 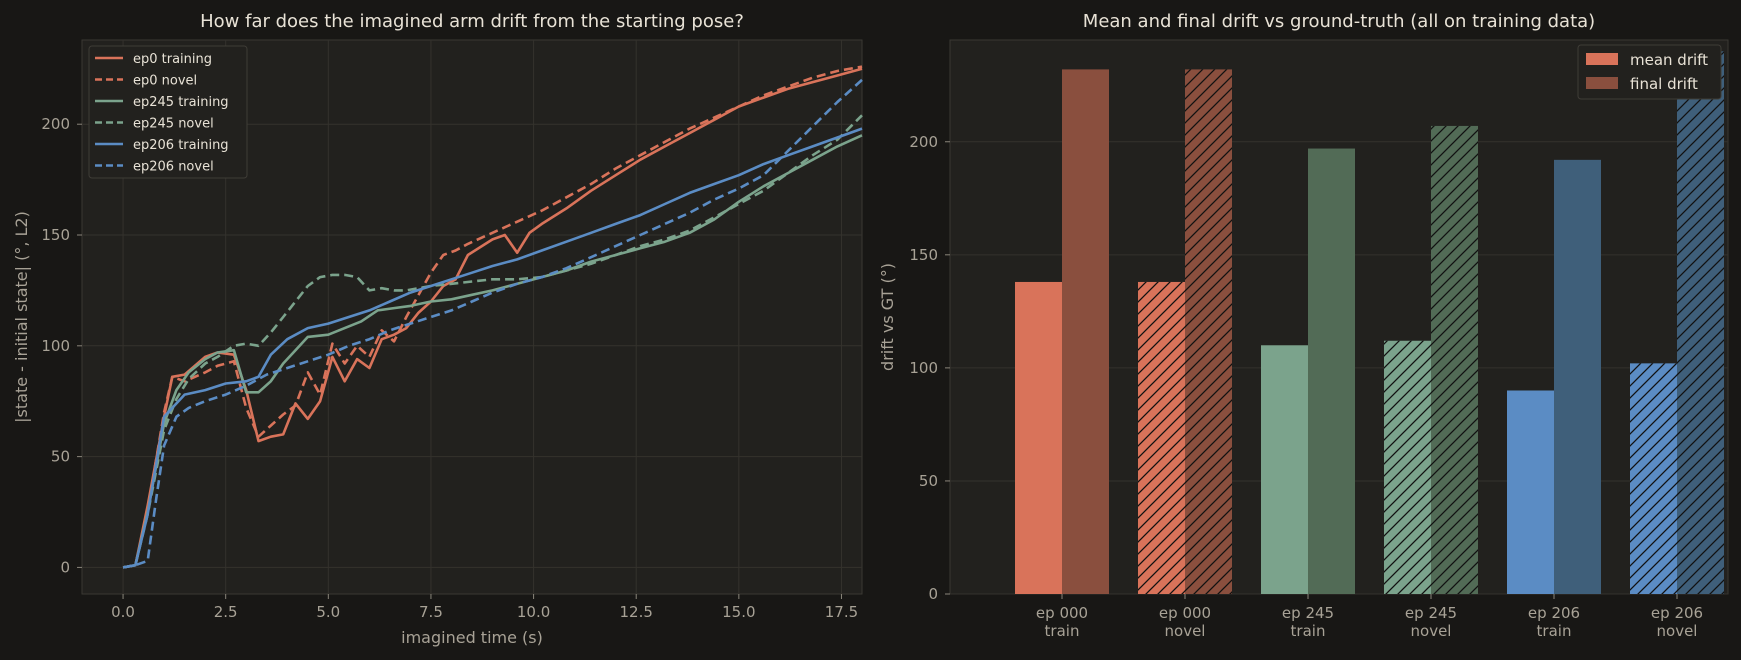 I want to click on legend-box, so click(x=168, y=112).